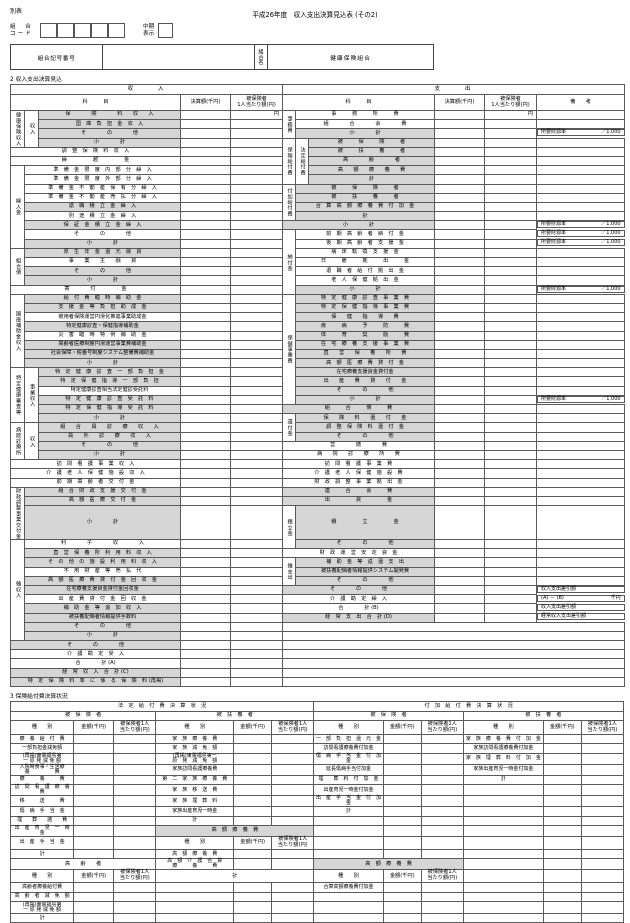 The width and height of the screenshot is (630, 923). I want to click on add-kougaku-per, so click(442, 887).